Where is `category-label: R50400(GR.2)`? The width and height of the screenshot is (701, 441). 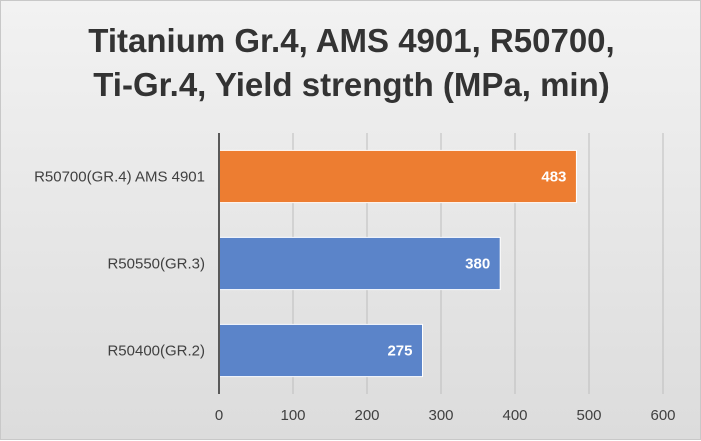
category-label: R50400(GR.2) is located at coordinates (156, 351).